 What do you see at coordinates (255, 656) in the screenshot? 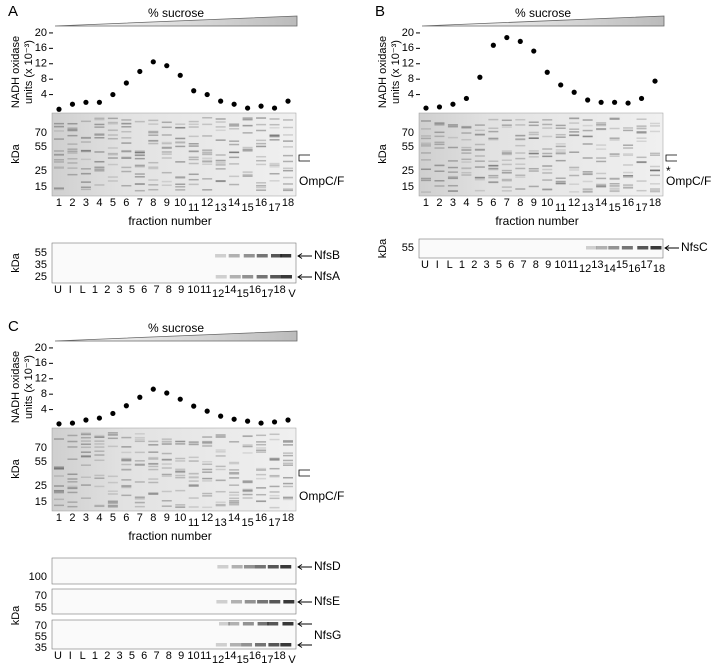
I see `blot-lane-label: 16` at bounding box center [255, 656].